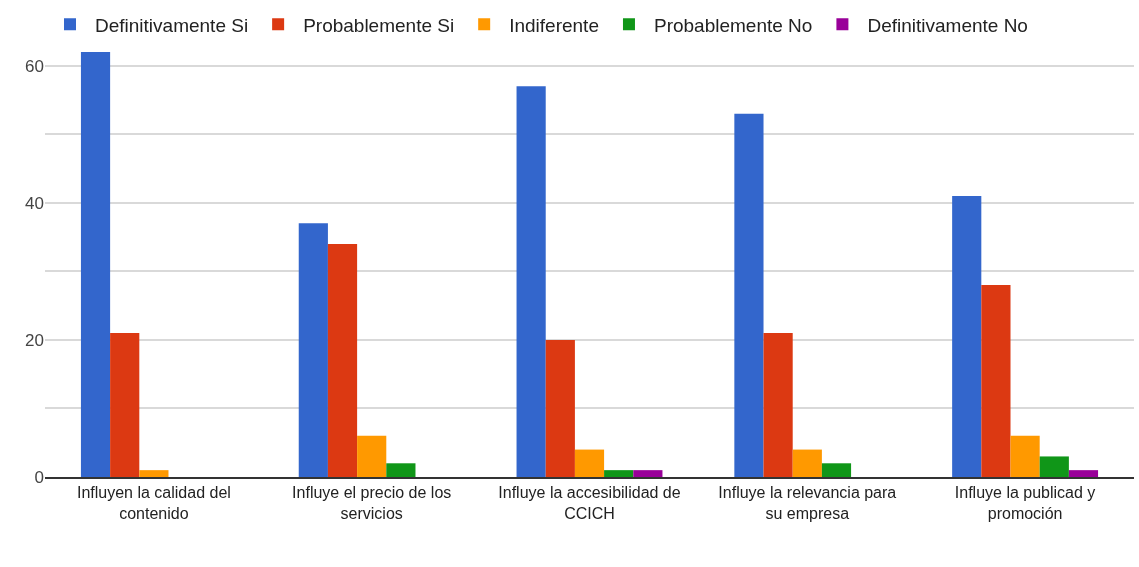 The width and height of the screenshot is (1139, 567). What do you see at coordinates (1025, 502) in the screenshot?
I see `x-tick-label: Influye la publicad y promoción` at bounding box center [1025, 502].